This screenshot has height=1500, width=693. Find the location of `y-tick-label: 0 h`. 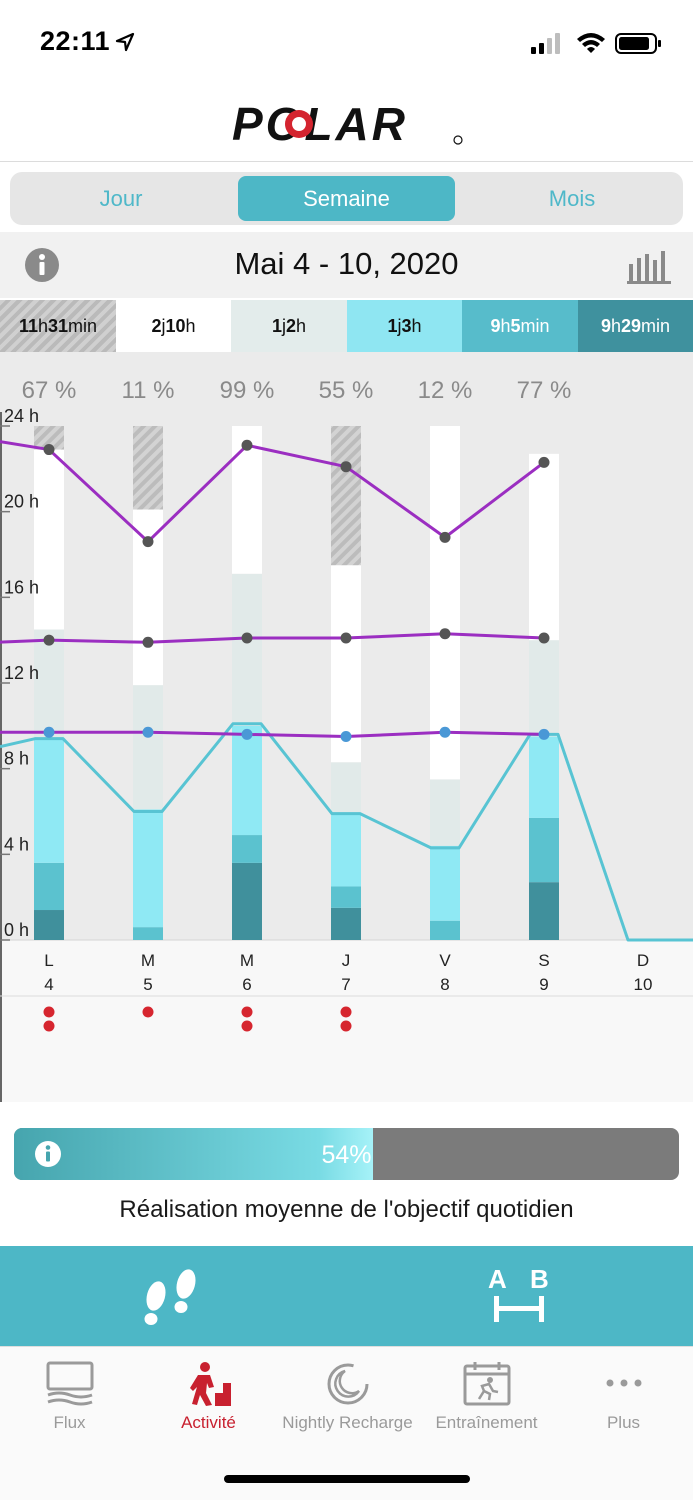

y-tick-label: 0 h is located at coordinates (16, 930).